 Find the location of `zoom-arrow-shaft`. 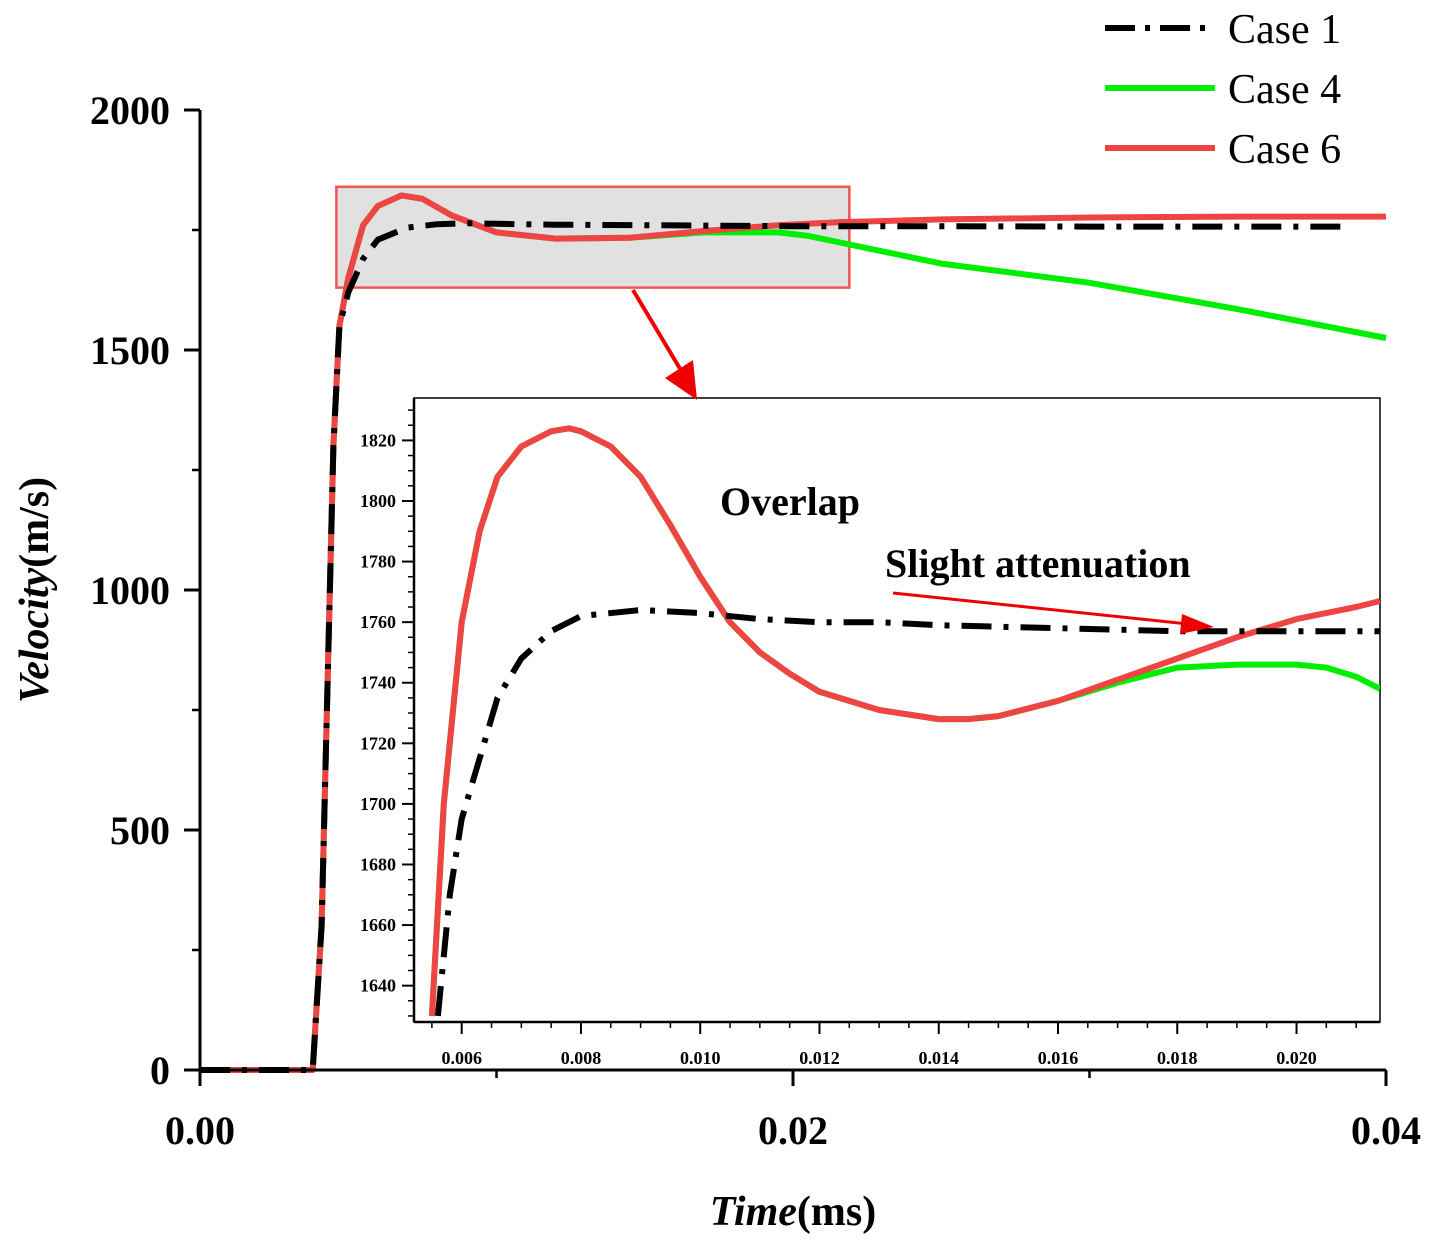

zoom-arrow-shaft is located at coordinates (657, 331).